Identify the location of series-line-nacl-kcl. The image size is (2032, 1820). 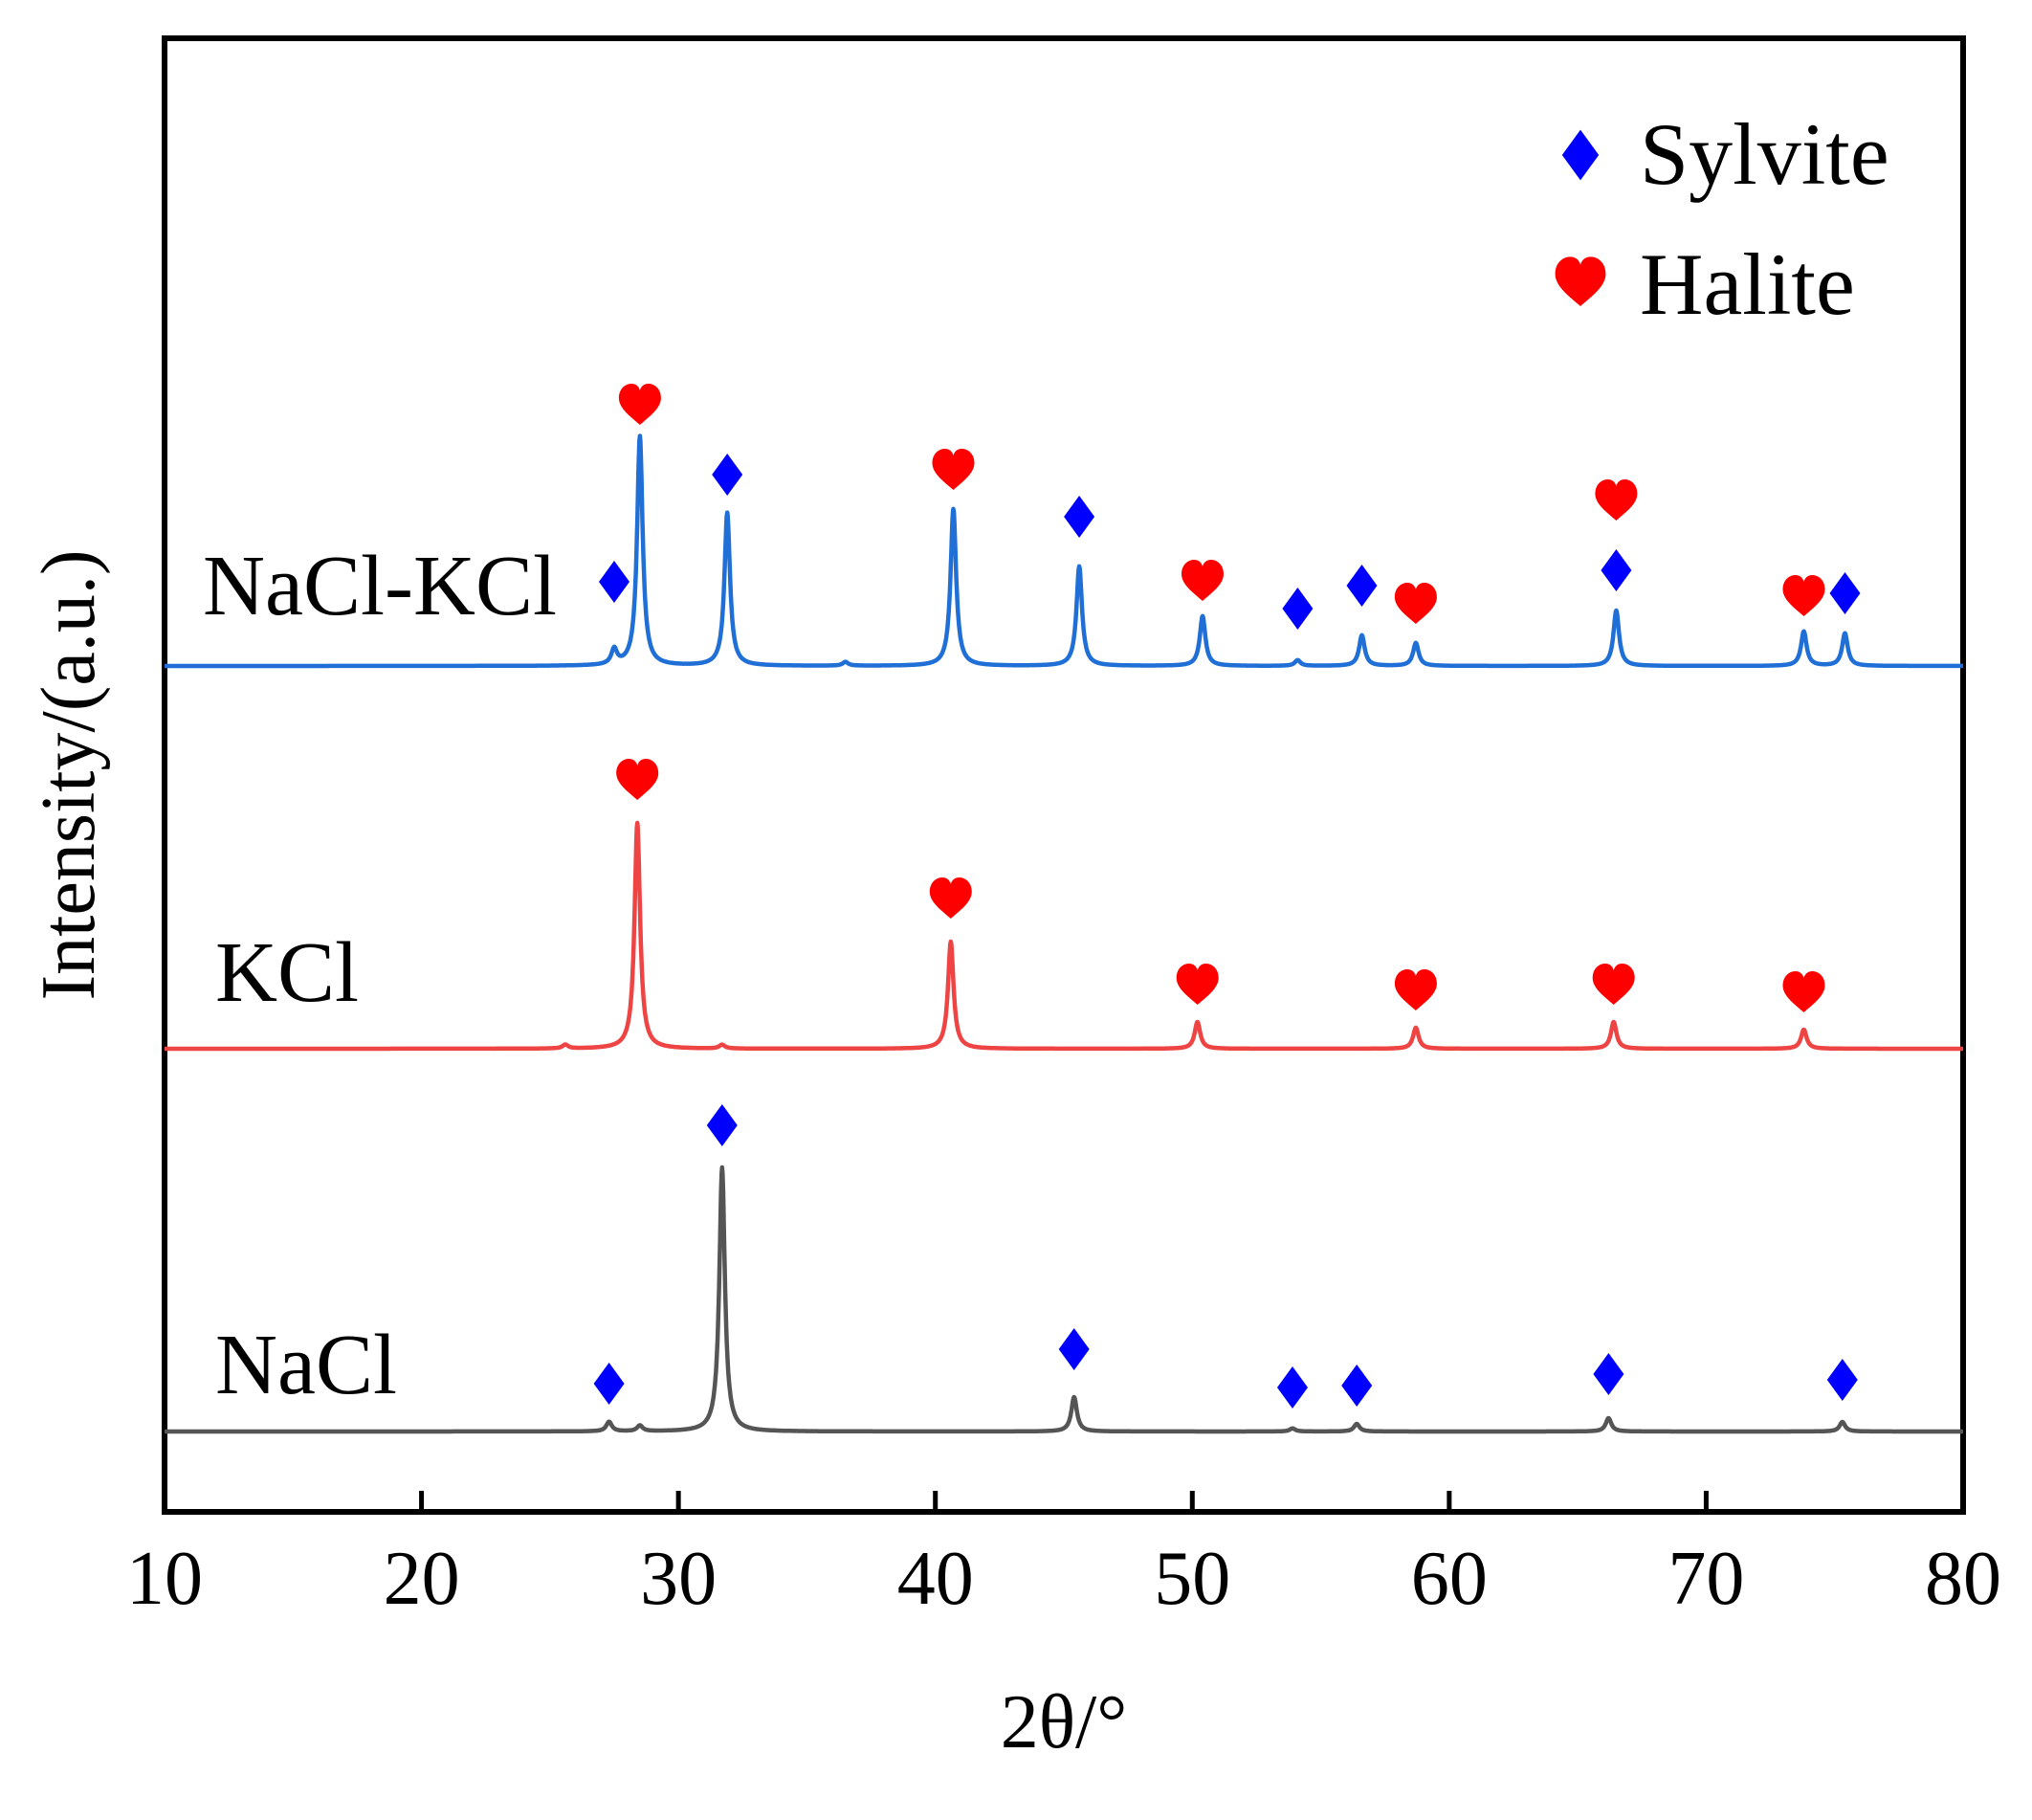
(1064, 551).